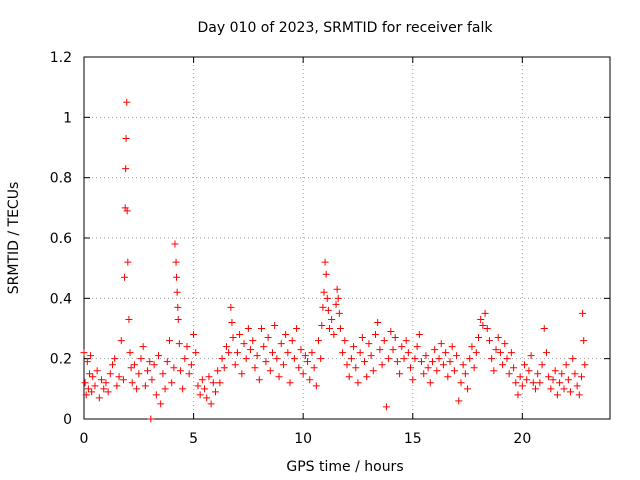 Image resolution: width=640 pixels, height=480 pixels. What do you see at coordinates (14, 238) in the screenshot?
I see `y-axis-title: SRMTID / TECUs` at bounding box center [14, 238].